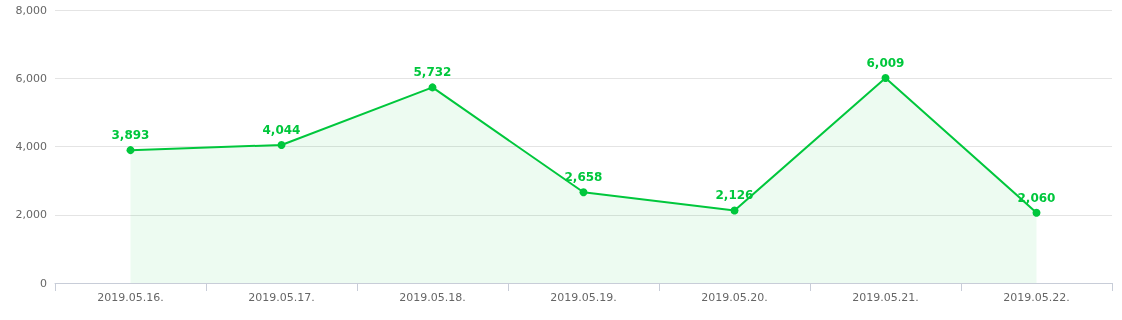 The width and height of the screenshot is (1122, 320). Describe the element at coordinates (31, 78) in the screenshot. I see `y-tick-label: 6,000` at that location.